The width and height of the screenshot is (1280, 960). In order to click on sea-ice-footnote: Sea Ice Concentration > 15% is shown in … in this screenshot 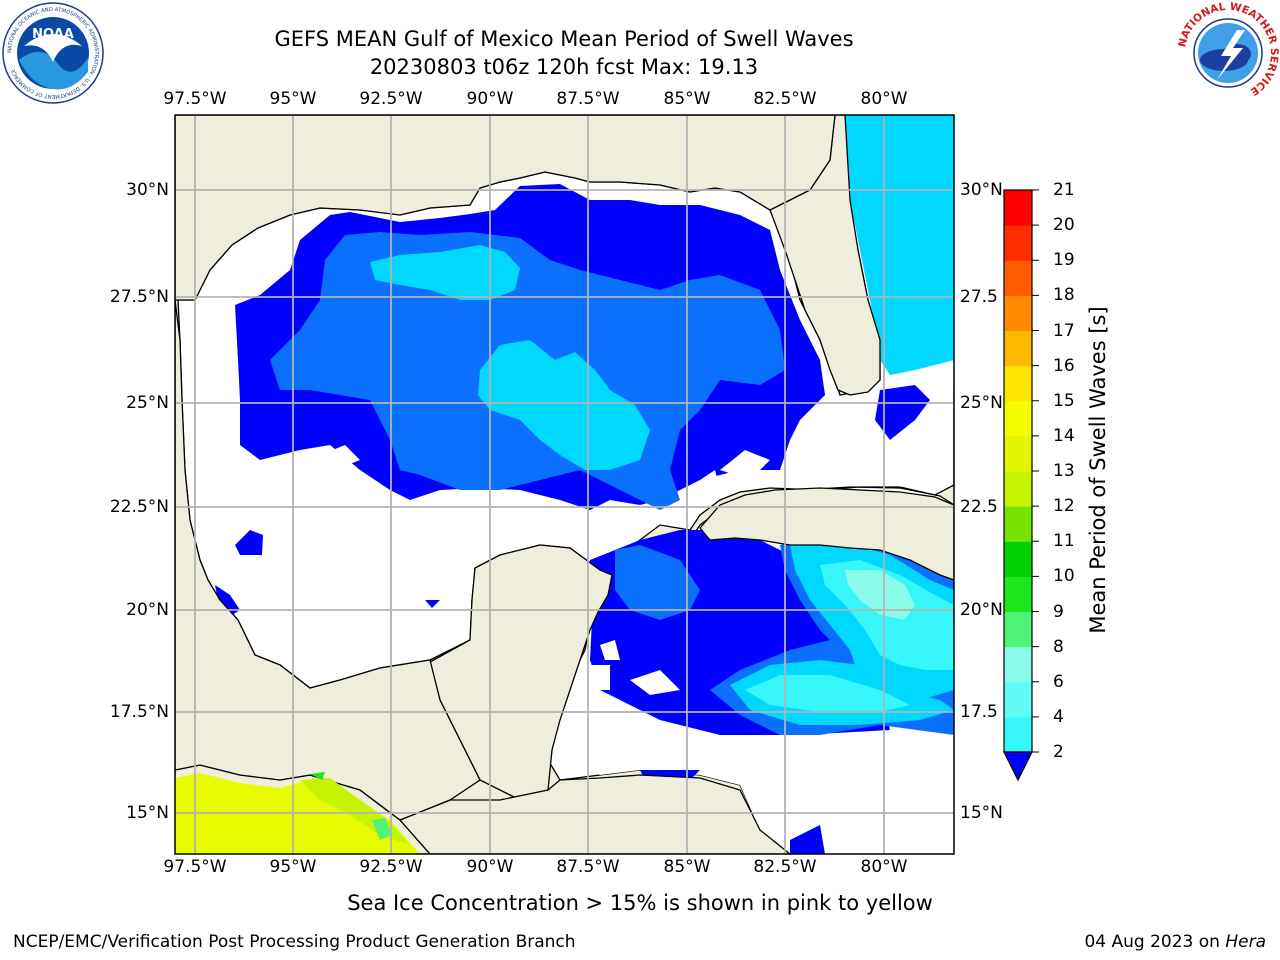, I will do `click(640, 903)`.